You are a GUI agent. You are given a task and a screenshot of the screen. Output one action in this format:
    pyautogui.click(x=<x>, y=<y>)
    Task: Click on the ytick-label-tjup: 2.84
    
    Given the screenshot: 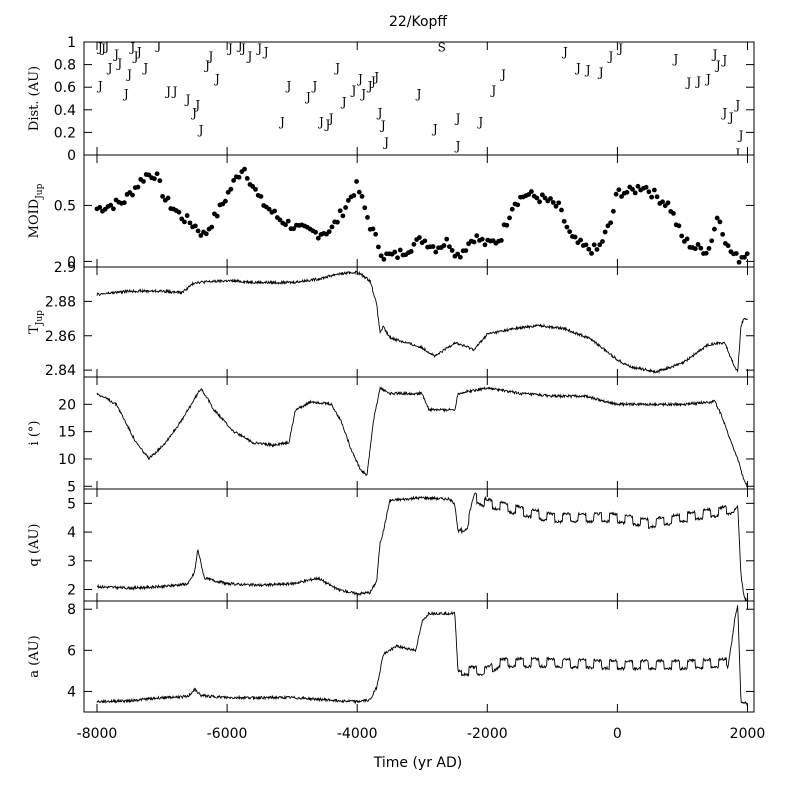 What is the action you would take?
    pyautogui.click(x=60, y=371)
    